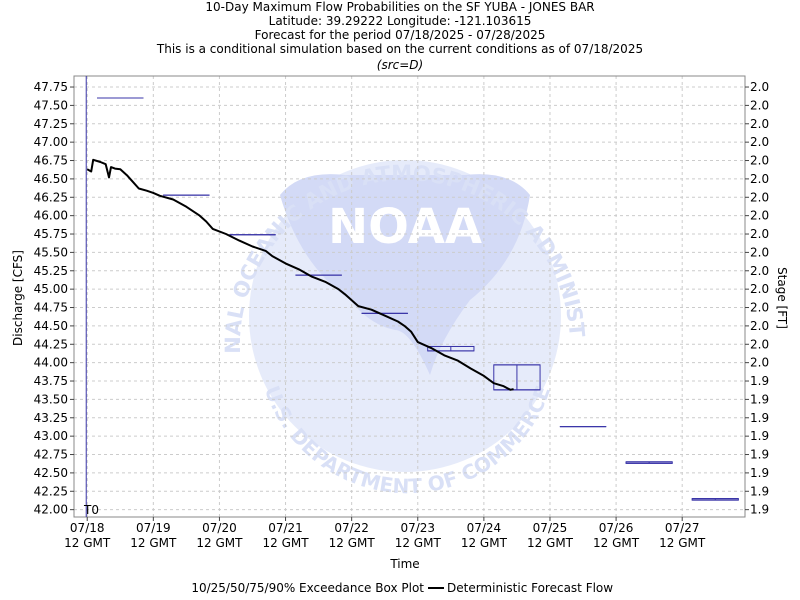  I want to click on x-tick-date-label: 07/18, so click(87, 528).